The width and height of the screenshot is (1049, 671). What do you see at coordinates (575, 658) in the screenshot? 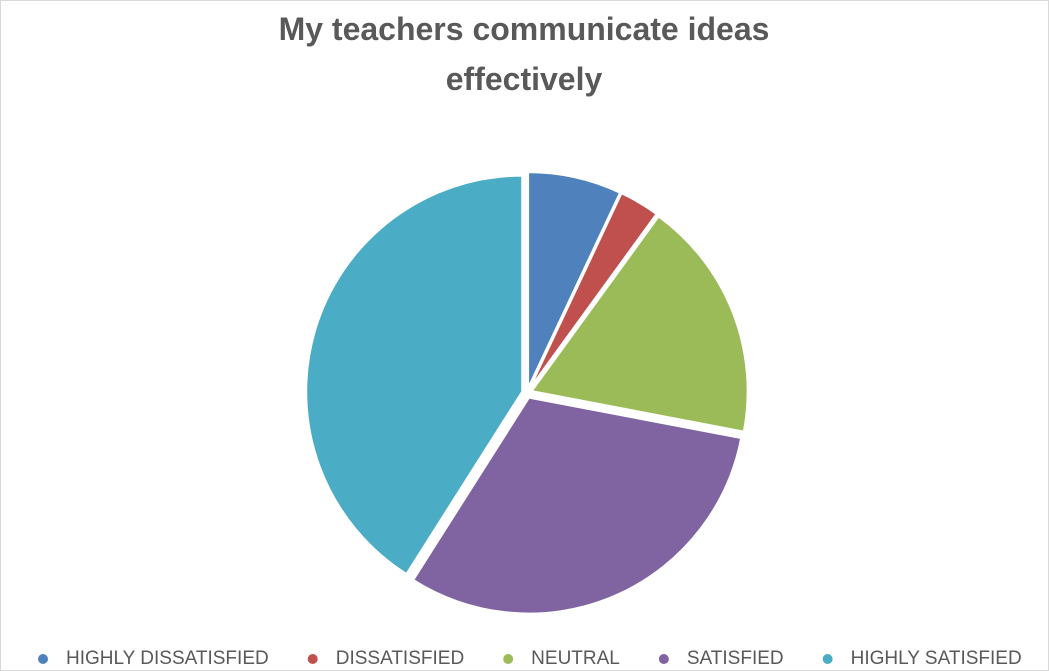
I see `legend-label: NEUTRAL` at bounding box center [575, 658].